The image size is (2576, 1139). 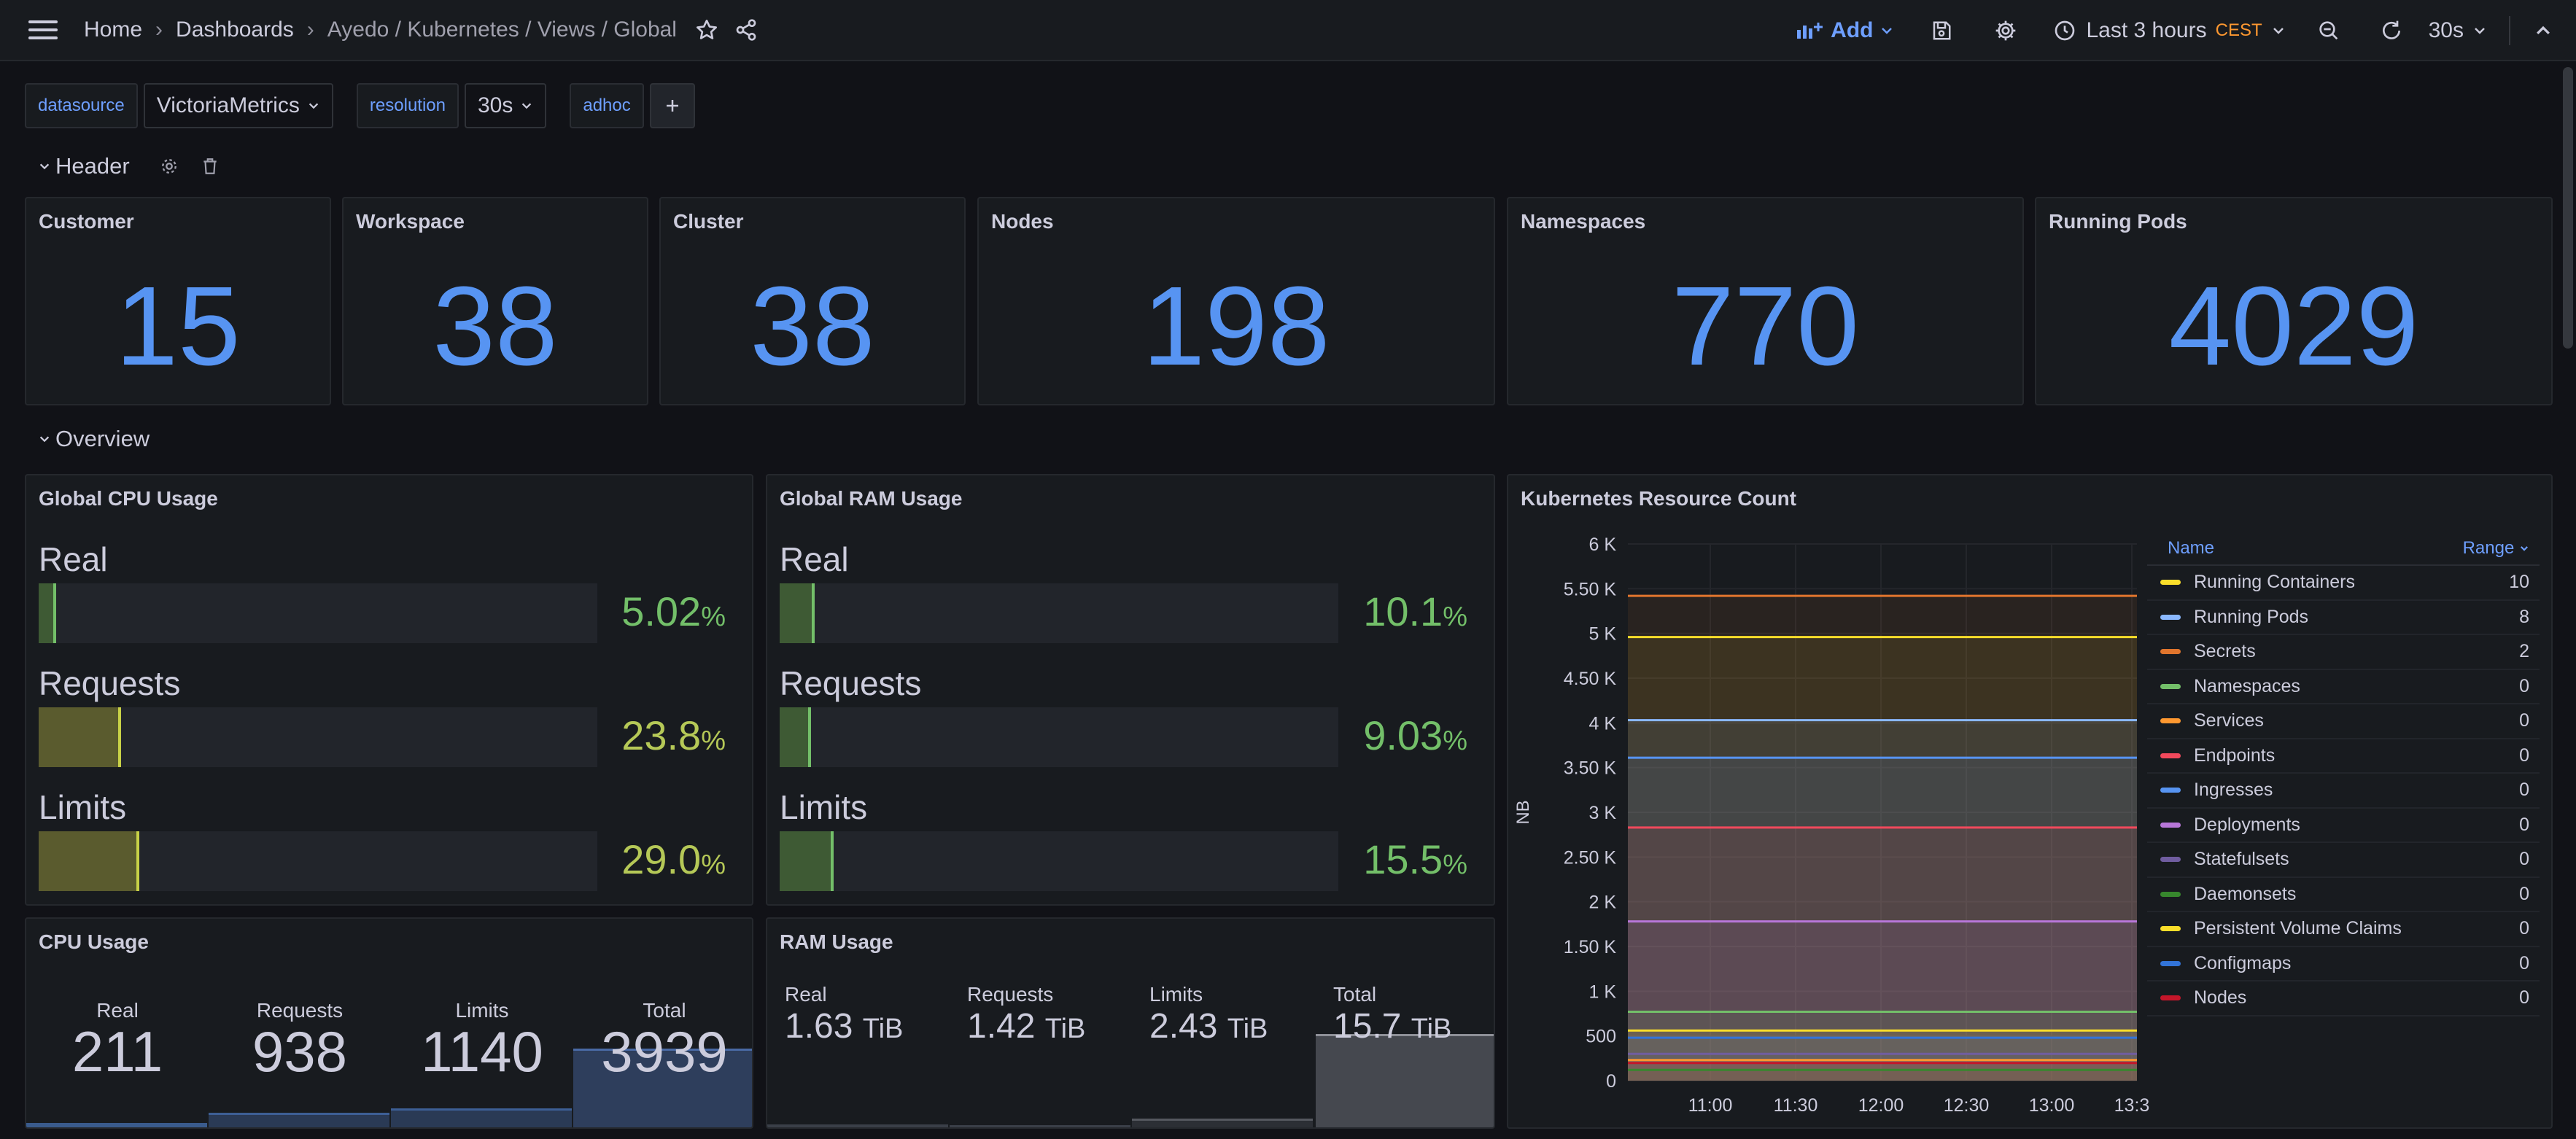 I want to click on cpu-usage-real: Real 211, so click(x=117, y=1041).